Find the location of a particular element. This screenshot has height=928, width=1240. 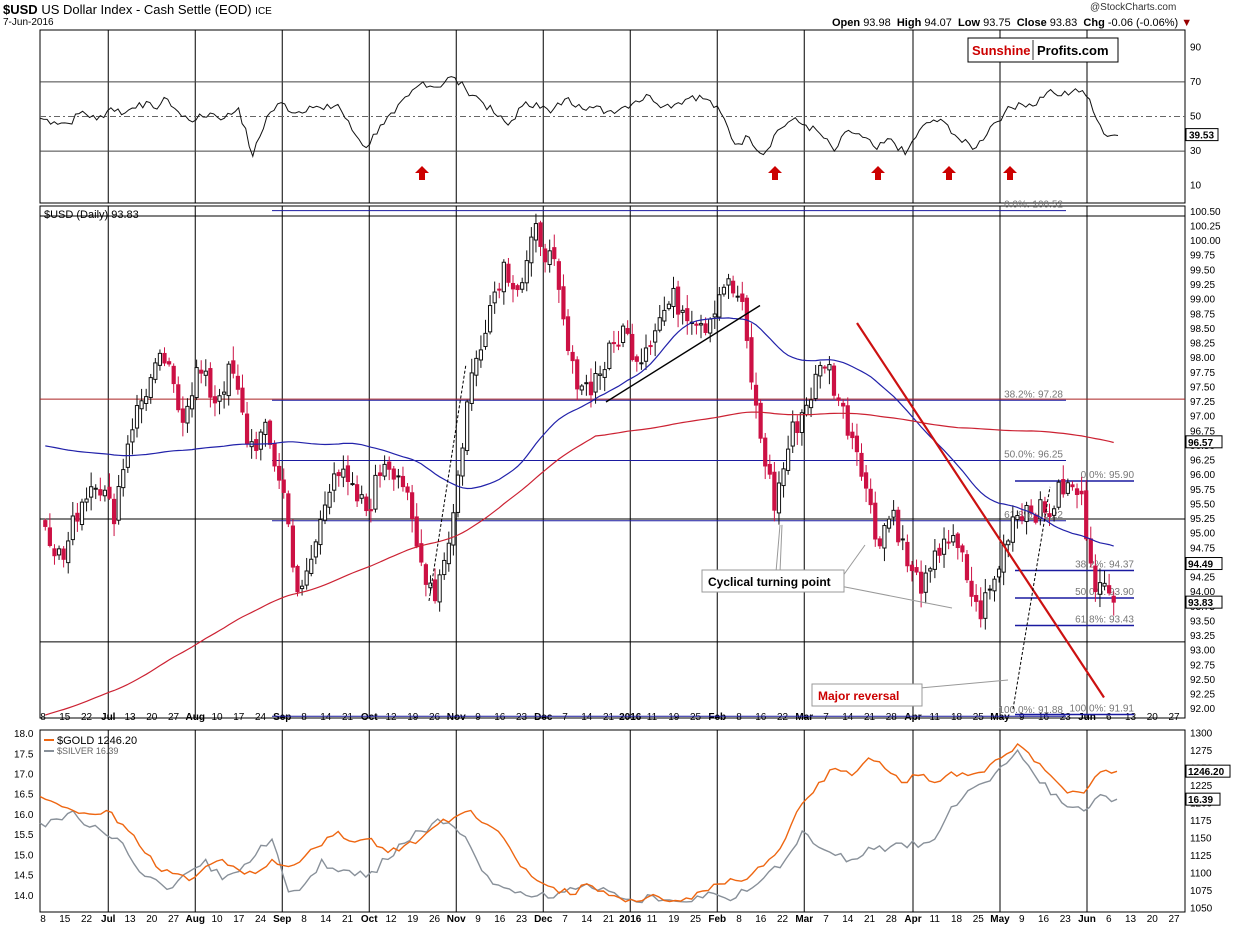

x-tick-label: Aug is located at coordinates (195, 717).